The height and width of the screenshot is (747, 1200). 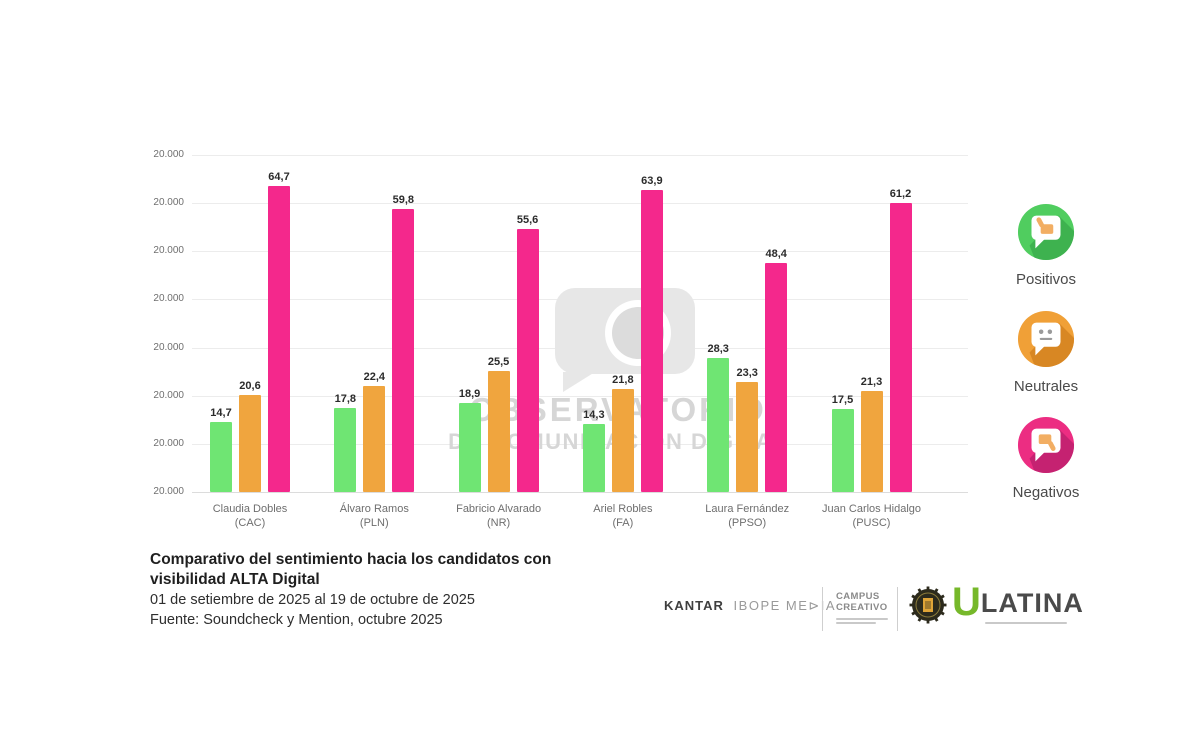 I want to click on bar-value-label: 21,3, so click(x=871, y=382).